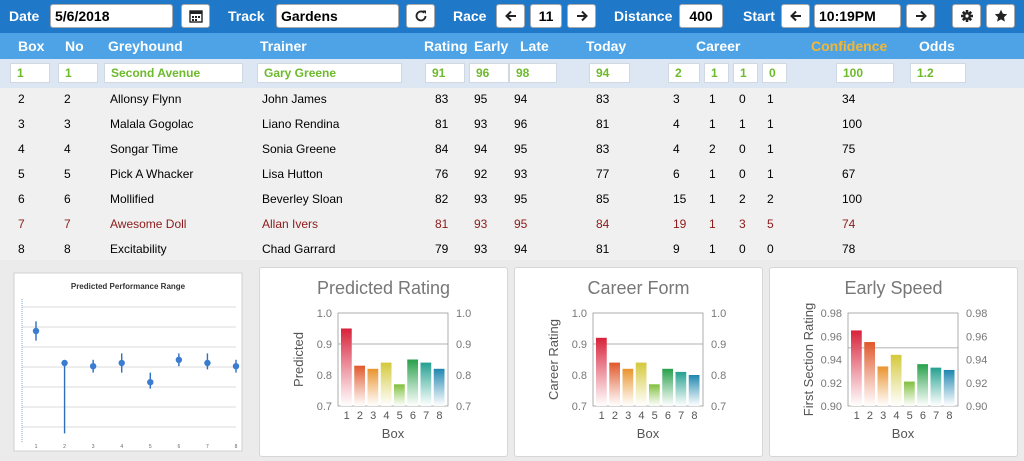  Describe the element at coordinates (337, 16) in the screenshot. I see `track-field: Gardens` at that location.